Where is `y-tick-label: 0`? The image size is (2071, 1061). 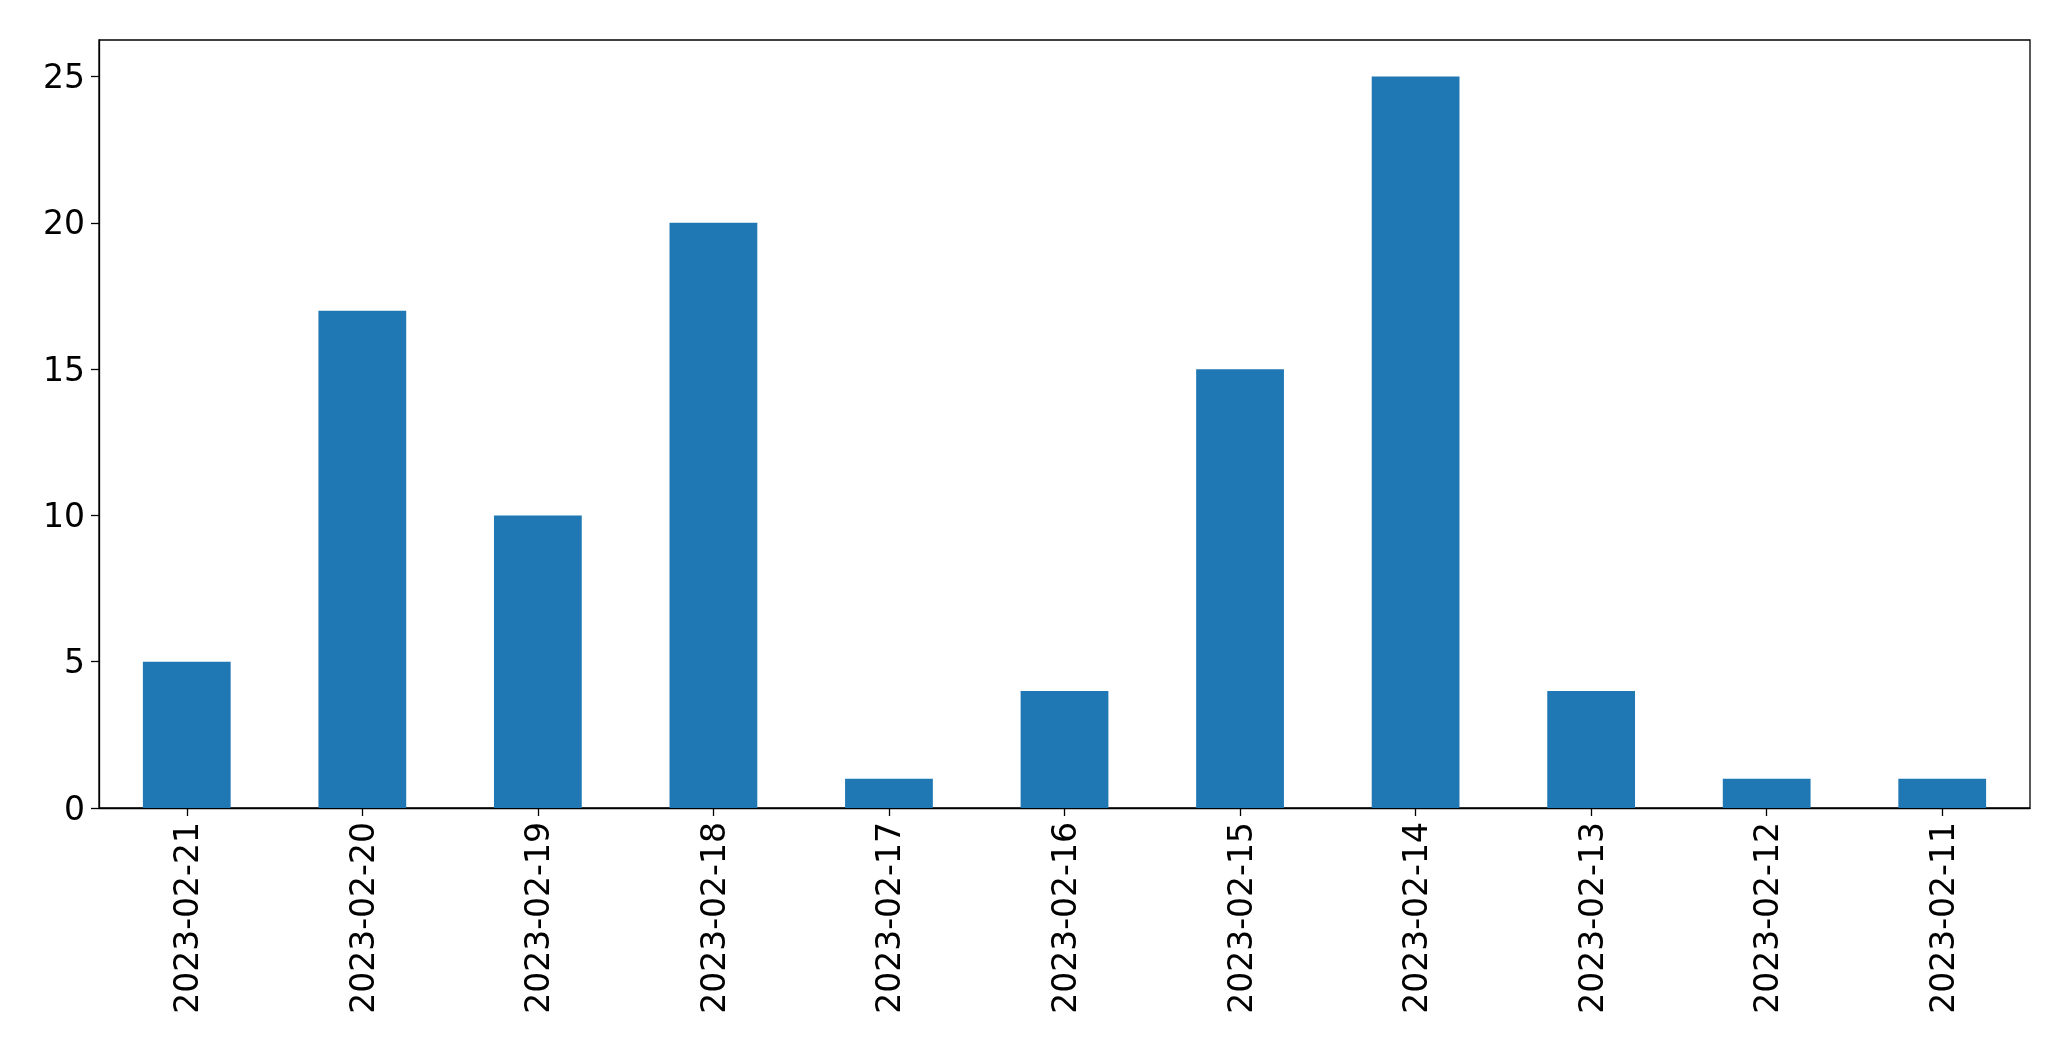 y-tick-label: 0 is located at coordinates (74, 808).